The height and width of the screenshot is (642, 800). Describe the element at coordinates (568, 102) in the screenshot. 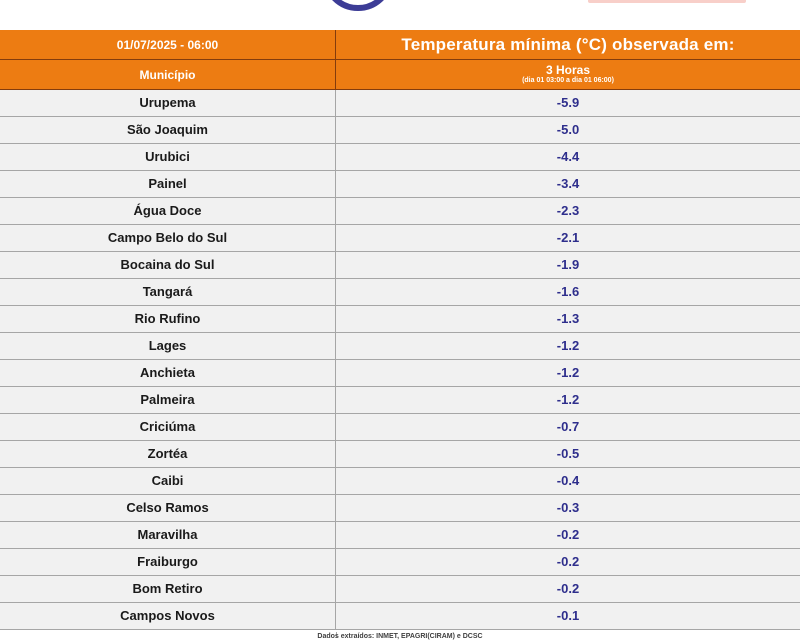

I see `temperature-value-cell: -5.9` at that location.